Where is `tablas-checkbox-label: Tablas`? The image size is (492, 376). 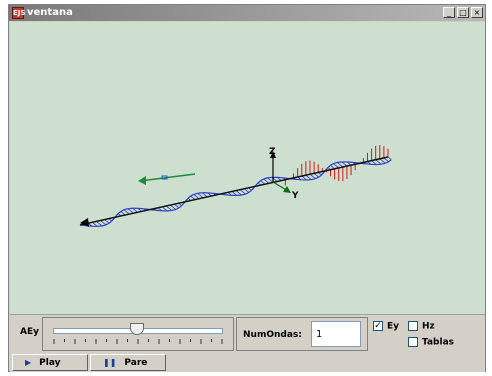 tablas-checkbox-label: Tablas is located at coordinates (438, 342).